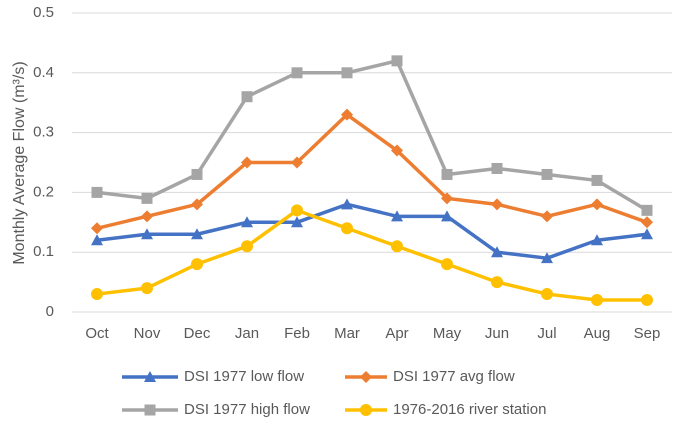  What do you see at coordinates (19, 162) in the screenshot?
I see `y-axis-label: Monthly Average Flow (m³/s)` at bounding box center [19, 162].